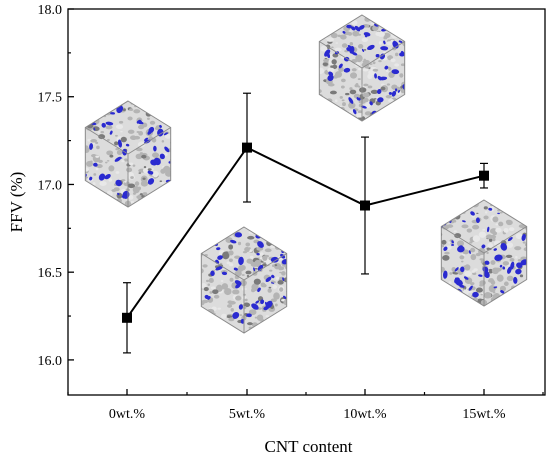 The height and width of the screenshot is (460, 550). I want to click on y-tick-label: 16.0, so click(50, 361).